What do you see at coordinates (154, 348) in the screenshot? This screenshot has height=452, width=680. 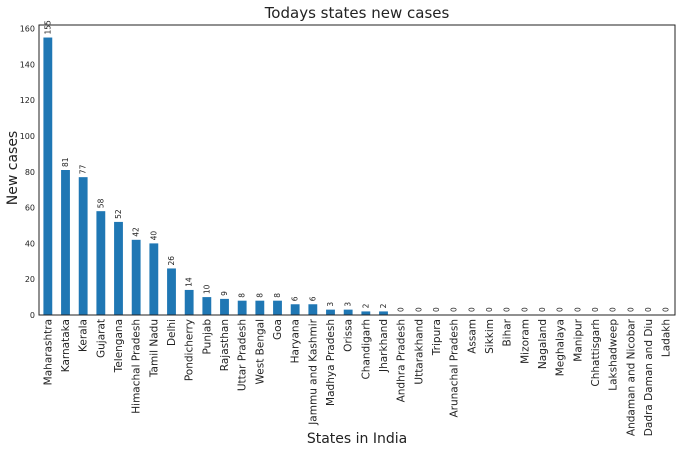 I see `x-tick-label: Tamil Nadu` at bounding box center [154, 348].